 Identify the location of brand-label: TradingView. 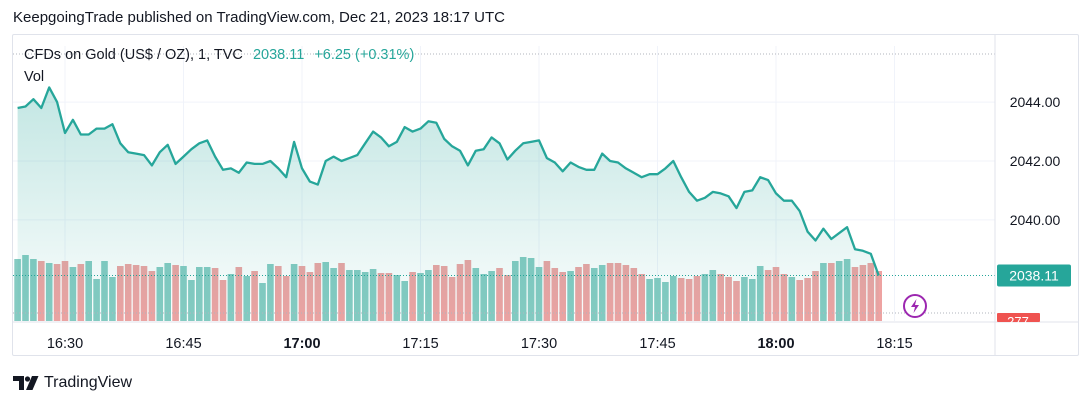
(88, 382).